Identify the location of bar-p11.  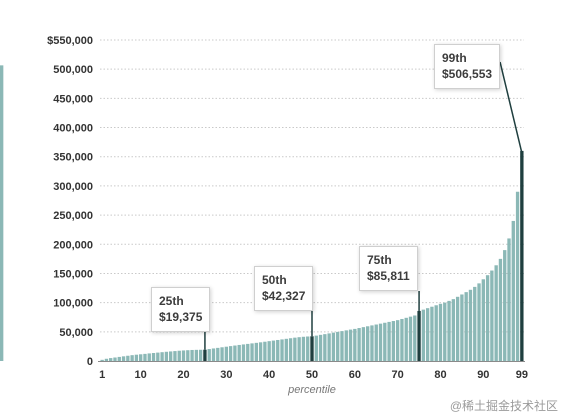
(145, 357).